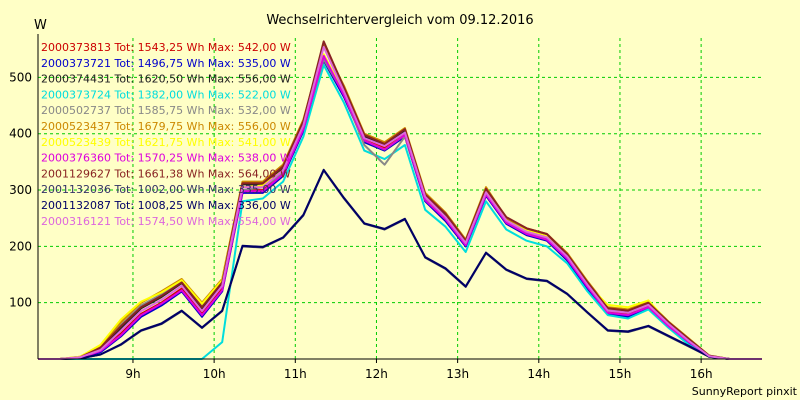 This screenshot has height=400, width=800. I want to click on legend-entry-2000374431: 2000374431 Tot: 1620,50 Wh Max: 556,00 W, so click(166, 79).